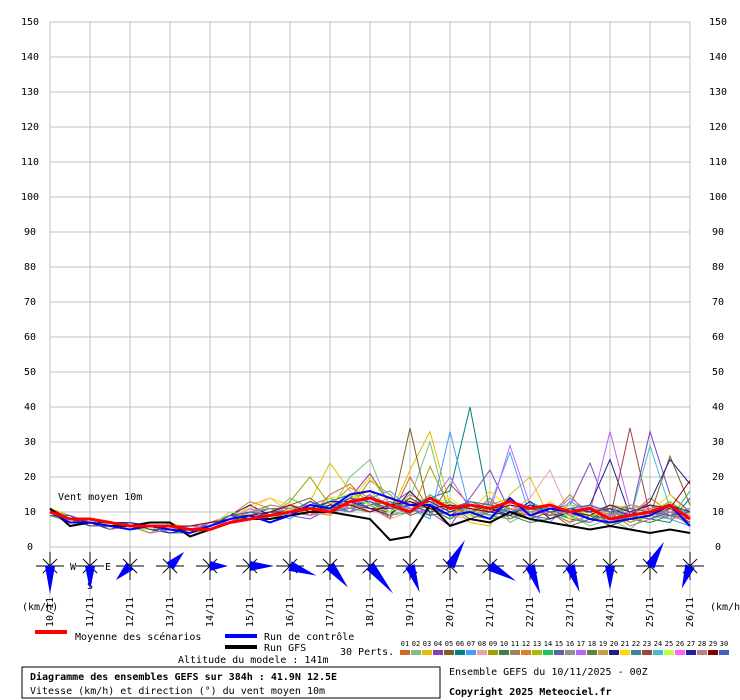 Image resolution: width=740 pixels, height=700 pixels. I want to click on legend-label: 21, so click(625, 644).